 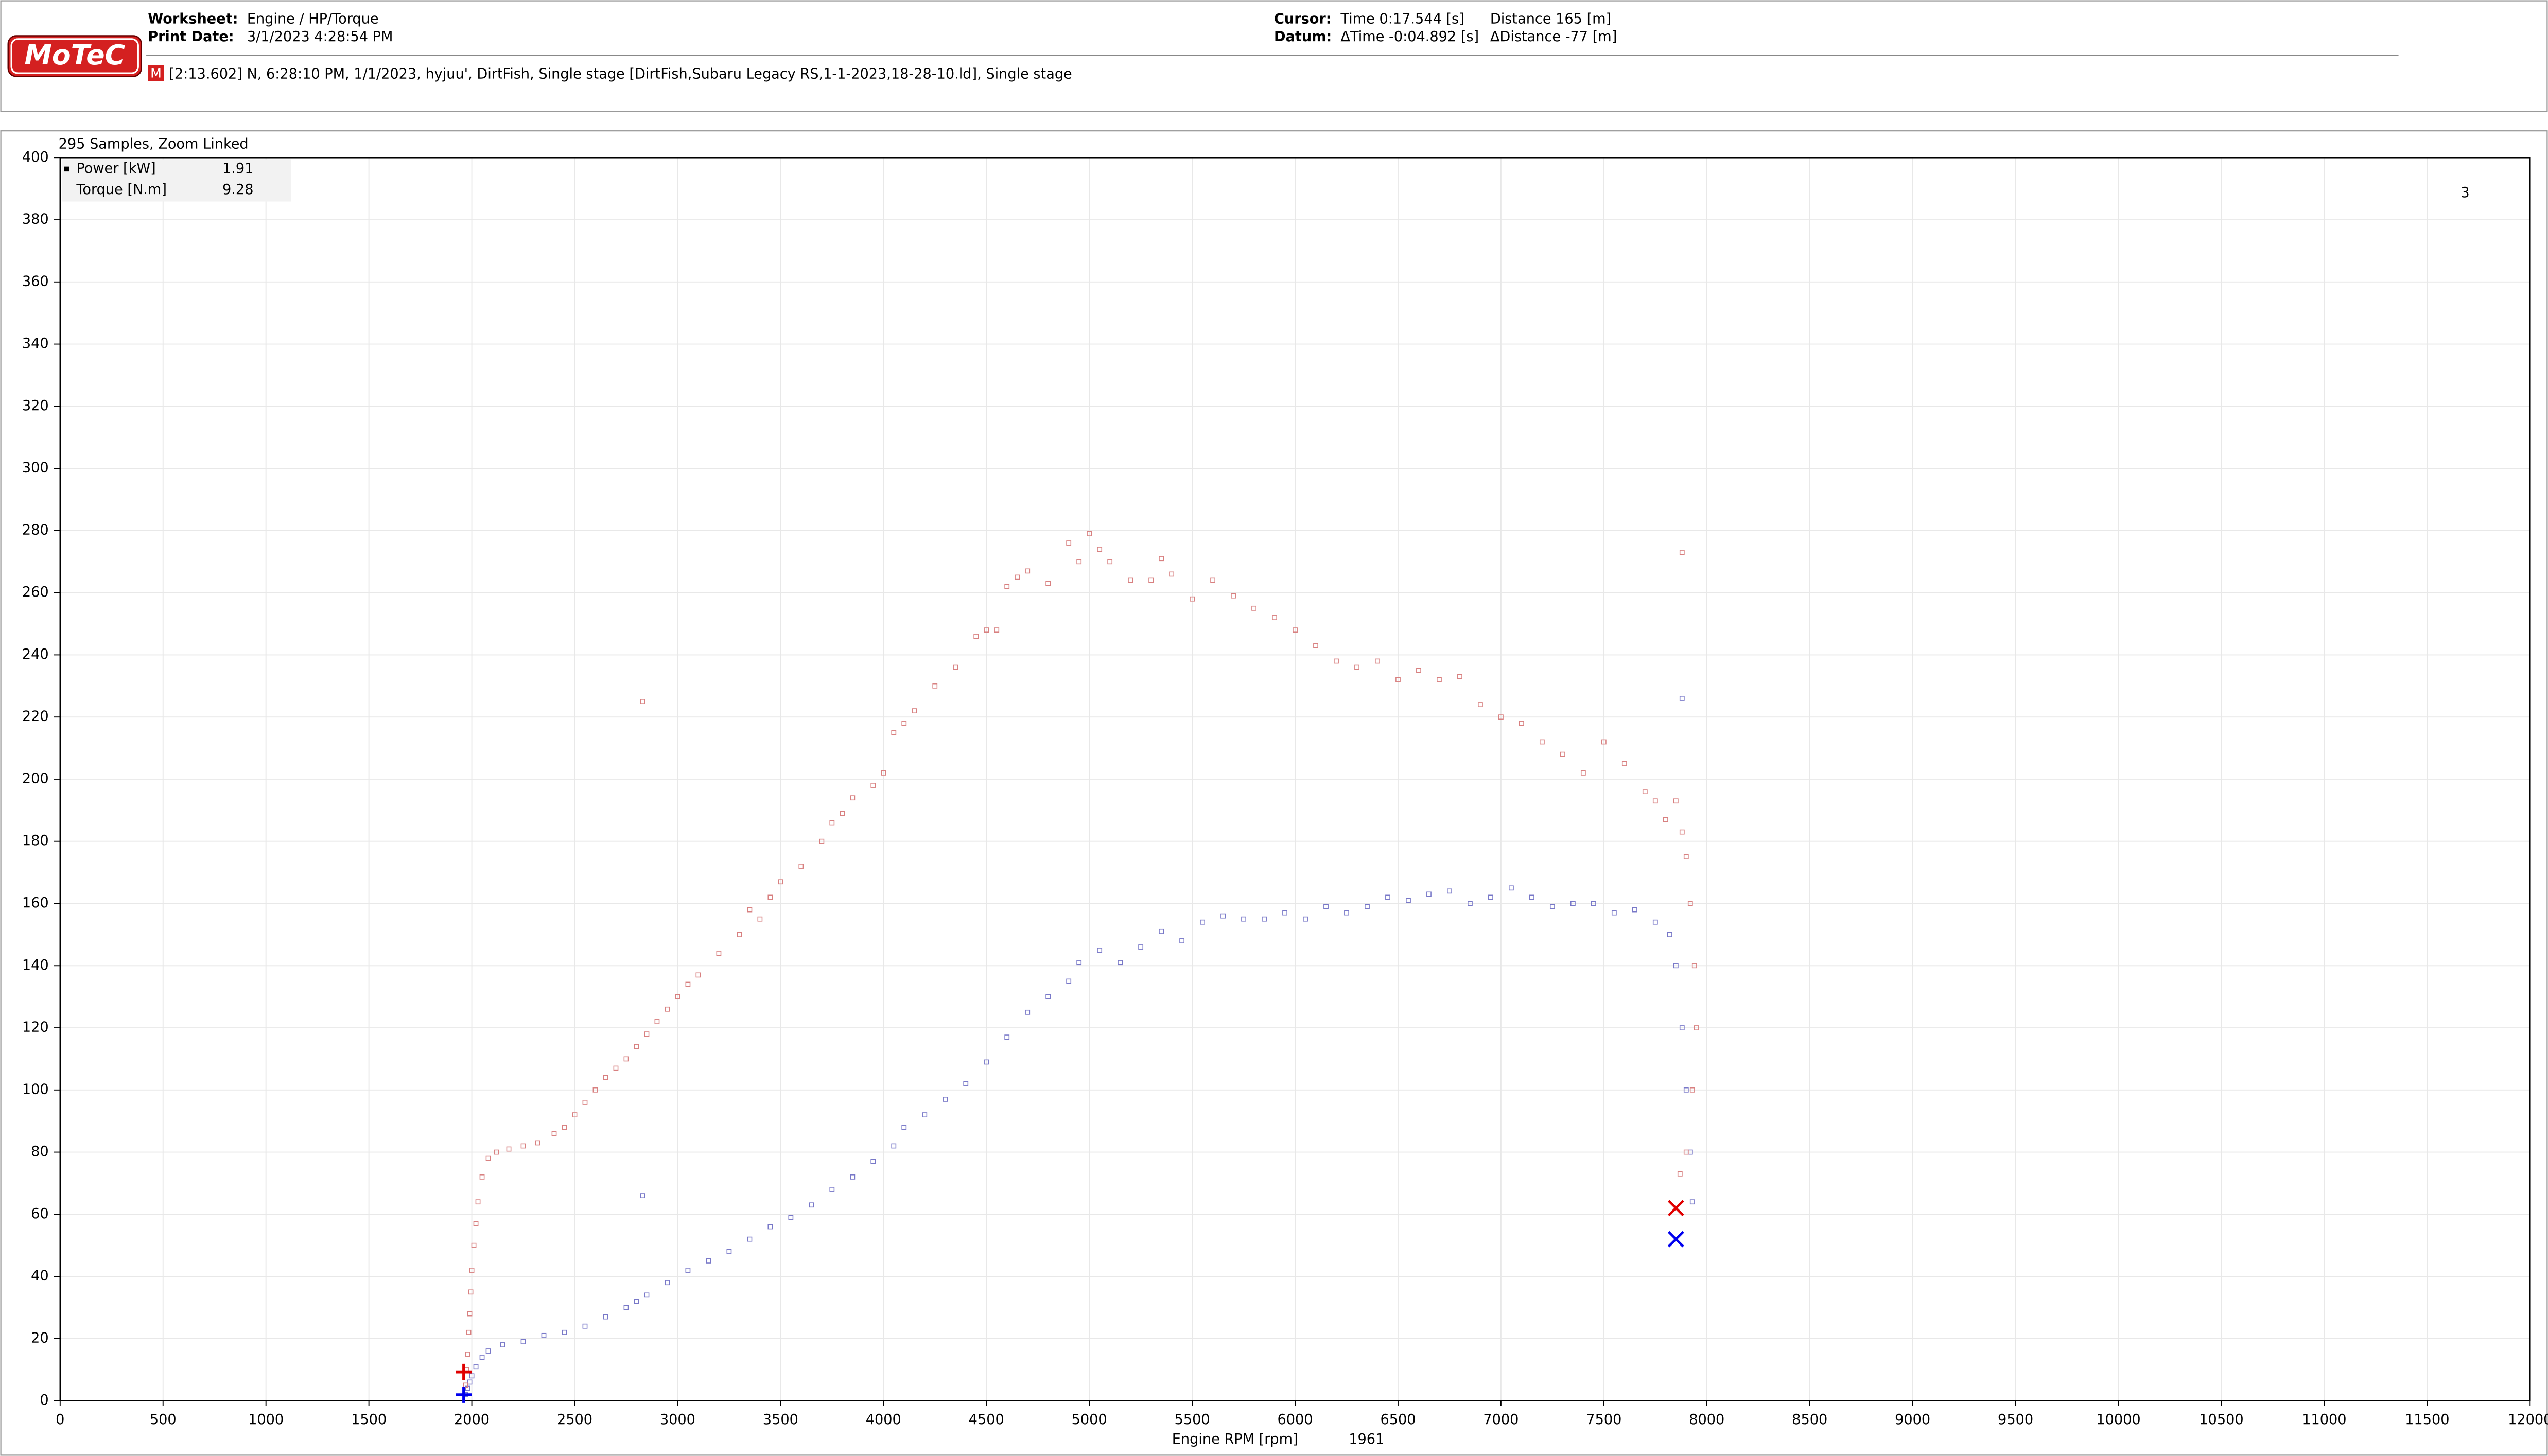 I want to click on x-tick-label: 6500, so click(x=1398, y=1420).